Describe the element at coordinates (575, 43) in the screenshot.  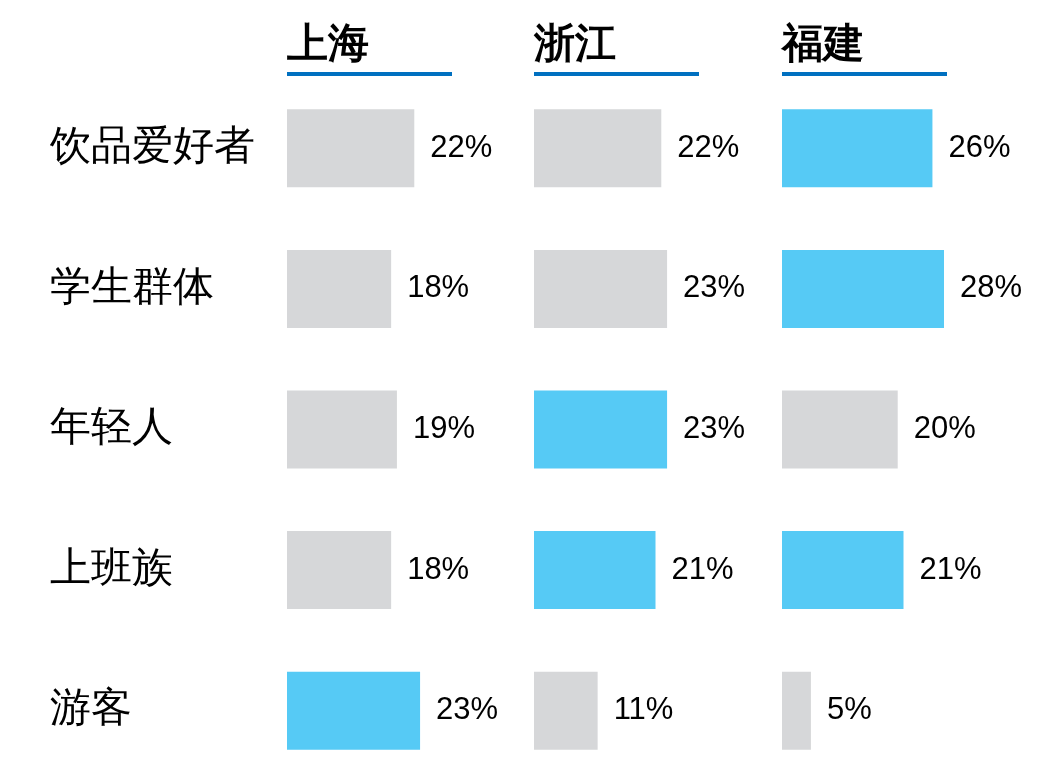
I see `chart-title: 浙江` at that location.